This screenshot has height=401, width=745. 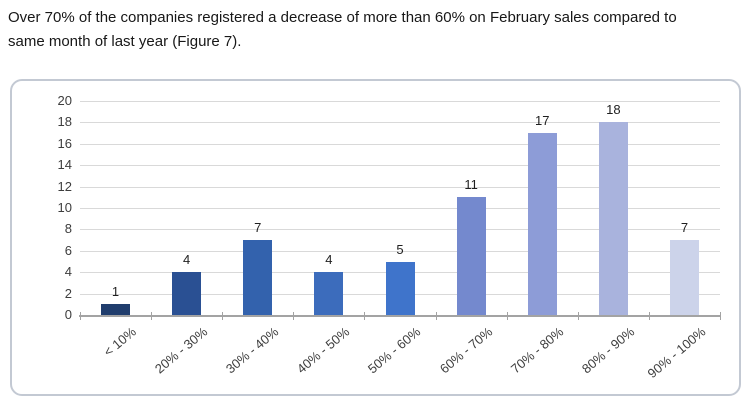 I want to click on y-tick-label: 20, so click(x=64, y=100).